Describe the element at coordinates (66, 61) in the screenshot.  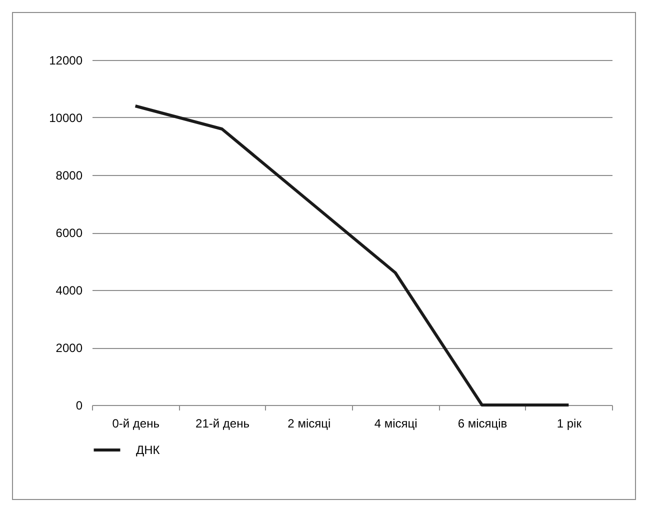
I see `y-tick-label: 12000` at that location.